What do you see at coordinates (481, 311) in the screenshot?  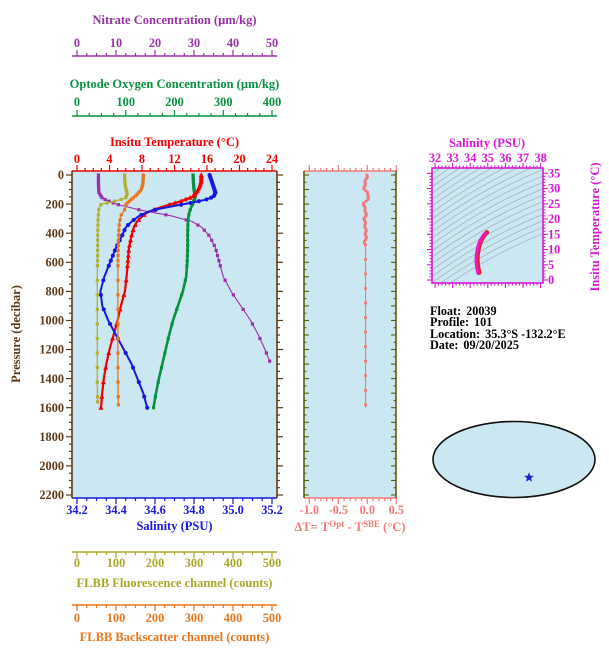 I see `info-value: 20039` at bounding box center [481, 311].